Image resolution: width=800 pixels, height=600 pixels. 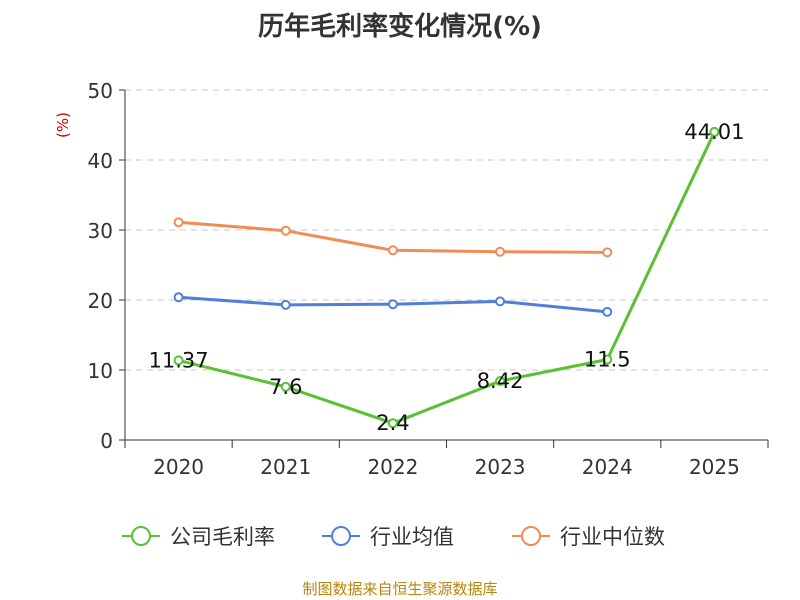 I want to click on data-label: 7.6, so click(x=285, y=387).